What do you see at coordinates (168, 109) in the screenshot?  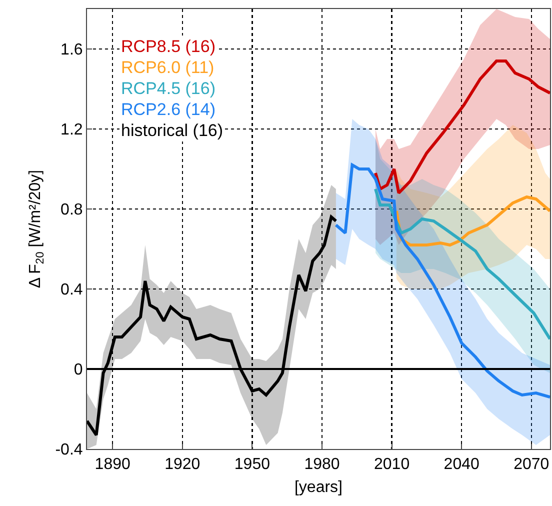 I see `text: RCP2.6 (14)` at bounding box center [168, 109].